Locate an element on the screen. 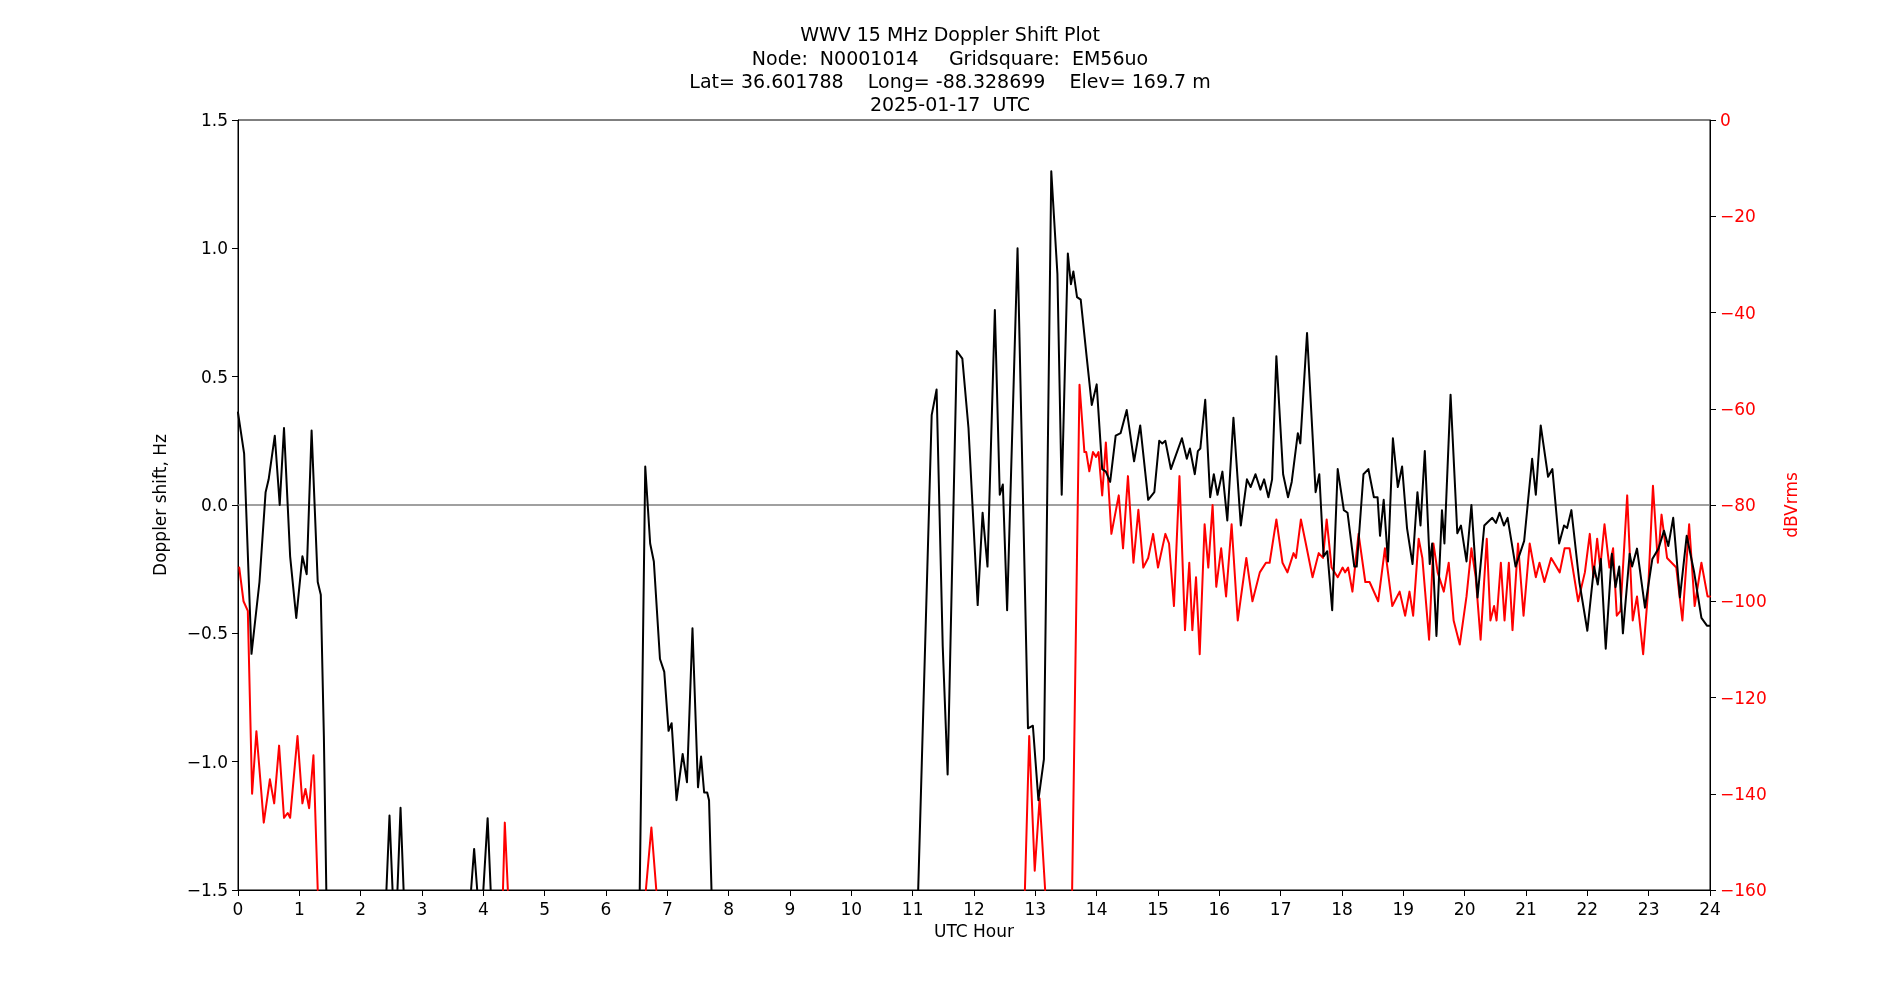 The width and height of the screenshot is (1900, 1000). y2-tick-label: −160 is located at coordinates (1743, 890).